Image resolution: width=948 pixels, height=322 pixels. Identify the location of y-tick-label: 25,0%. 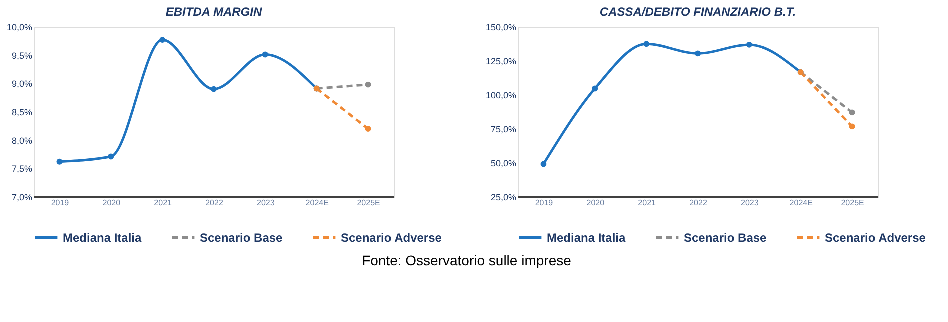
(503, 197).